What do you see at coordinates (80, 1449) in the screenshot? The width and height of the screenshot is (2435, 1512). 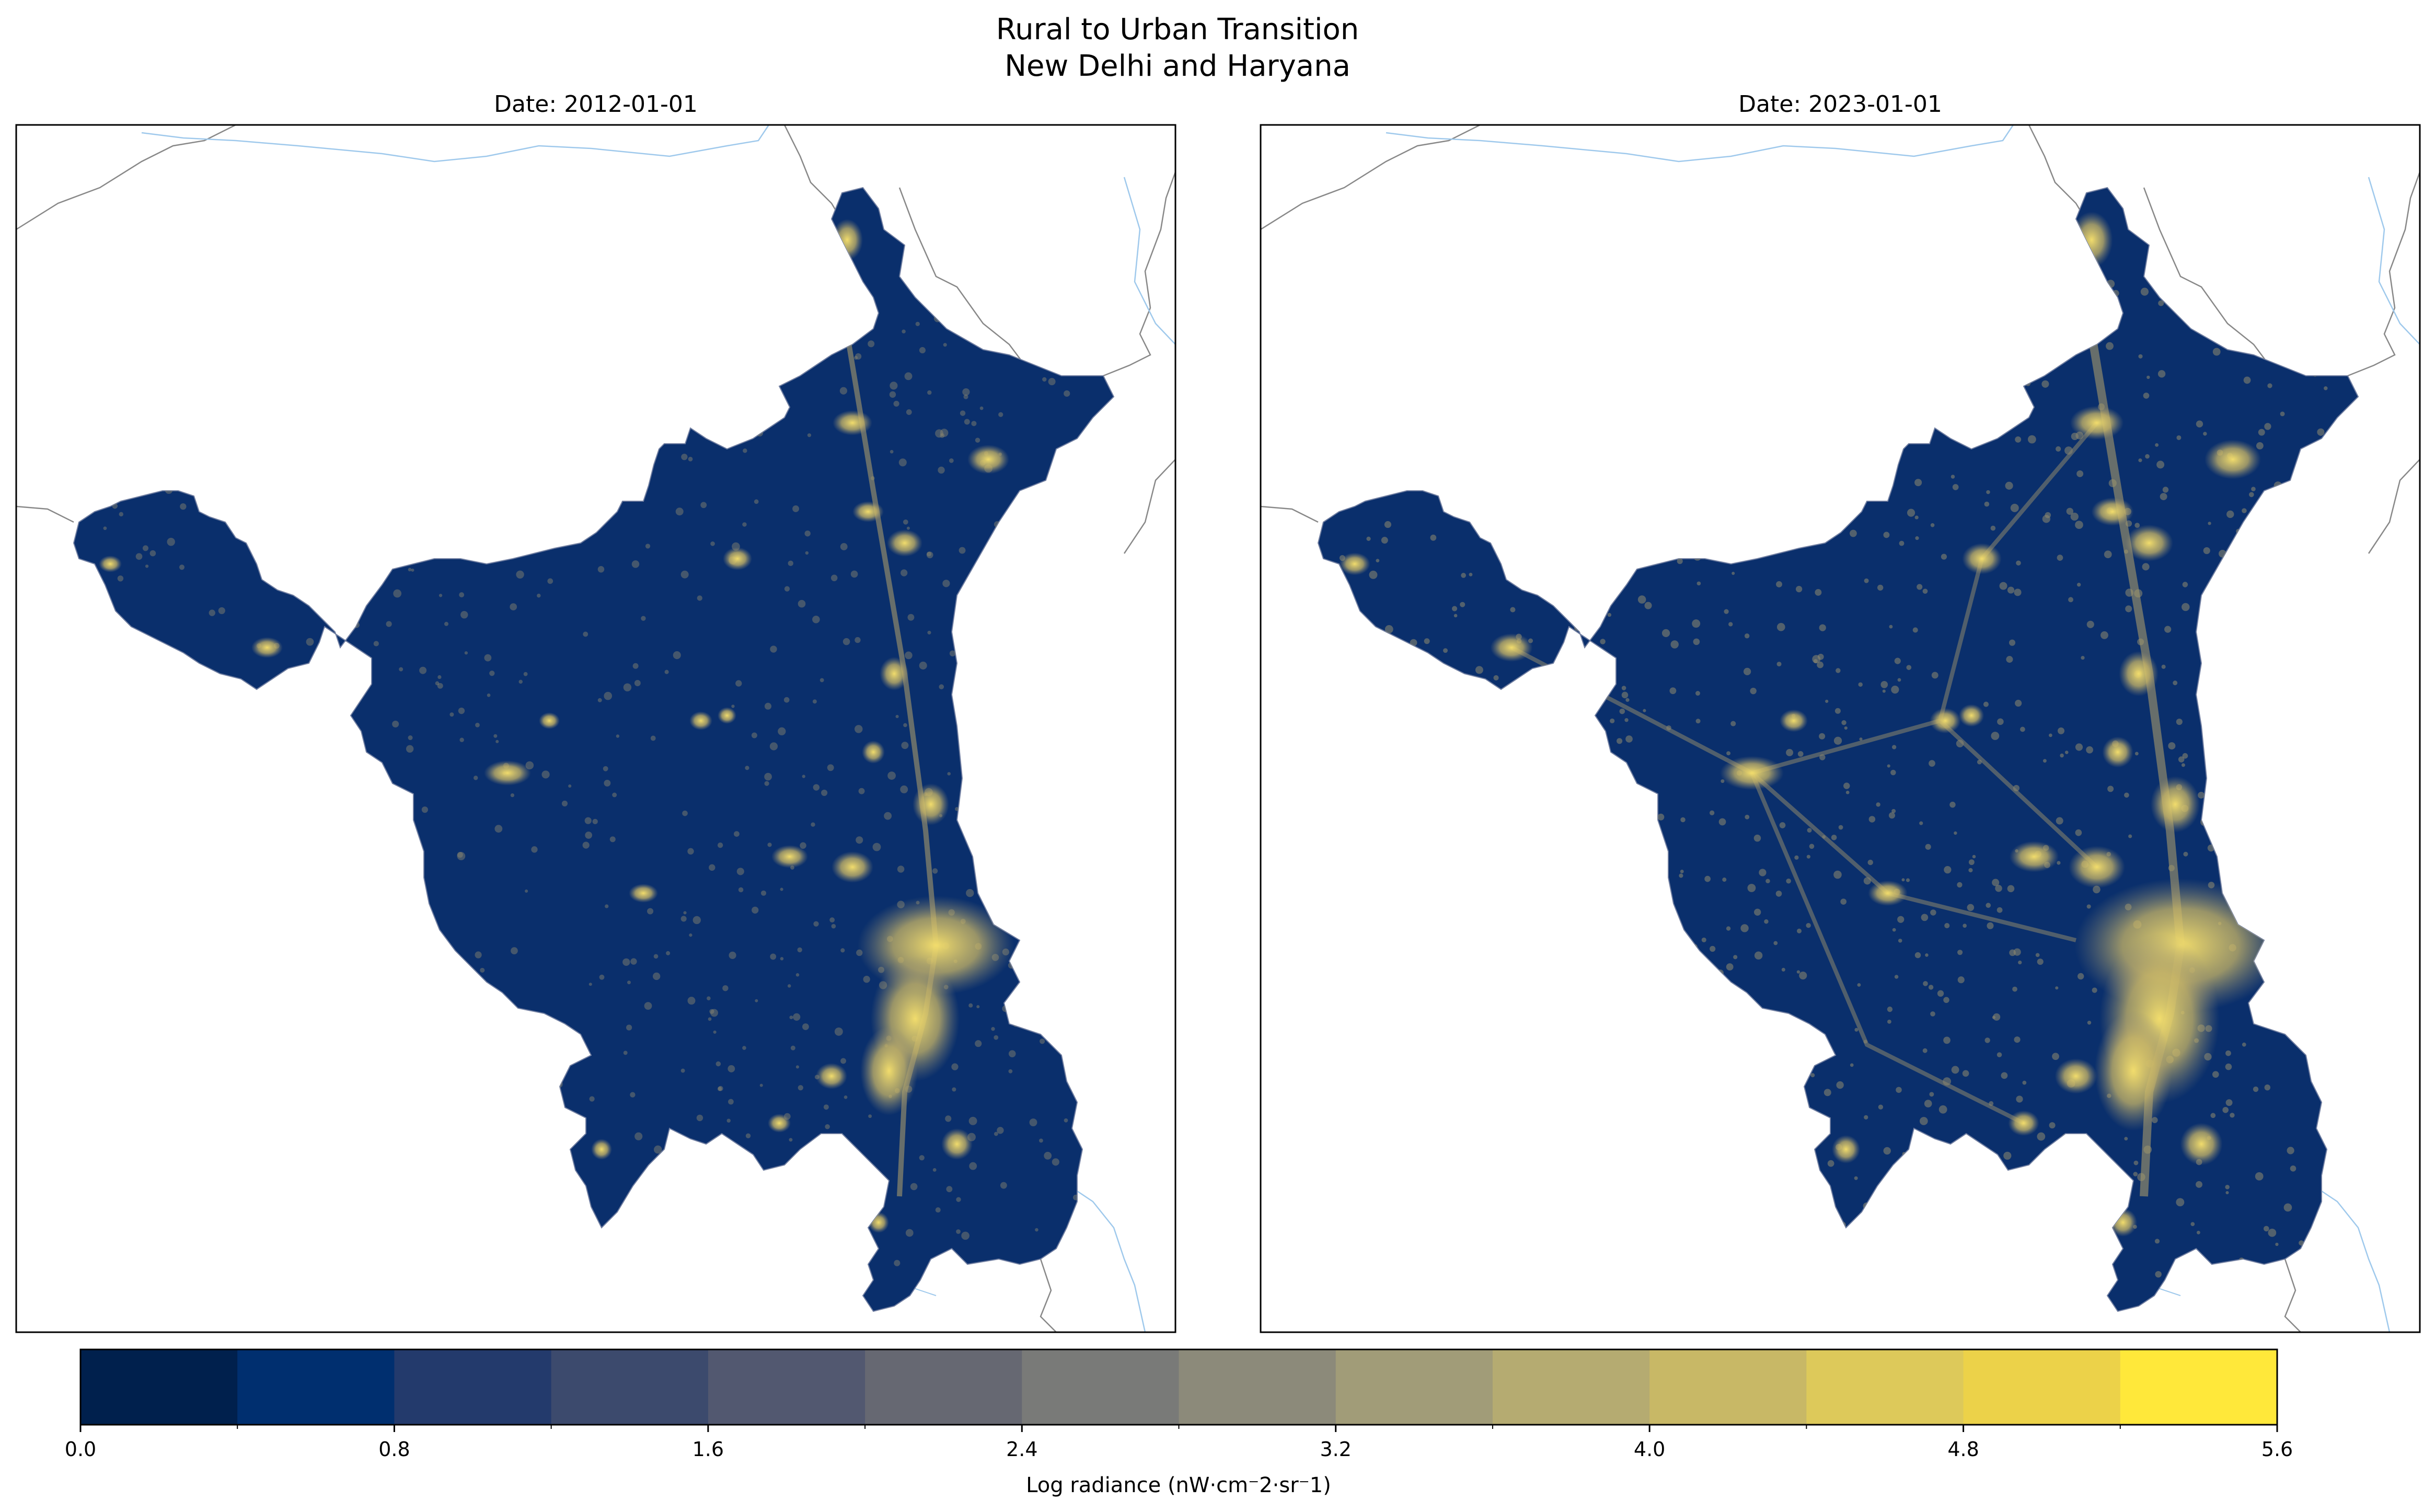 I see `colorbar-tick-label: 0.0` at bounding box center [80, 1449].